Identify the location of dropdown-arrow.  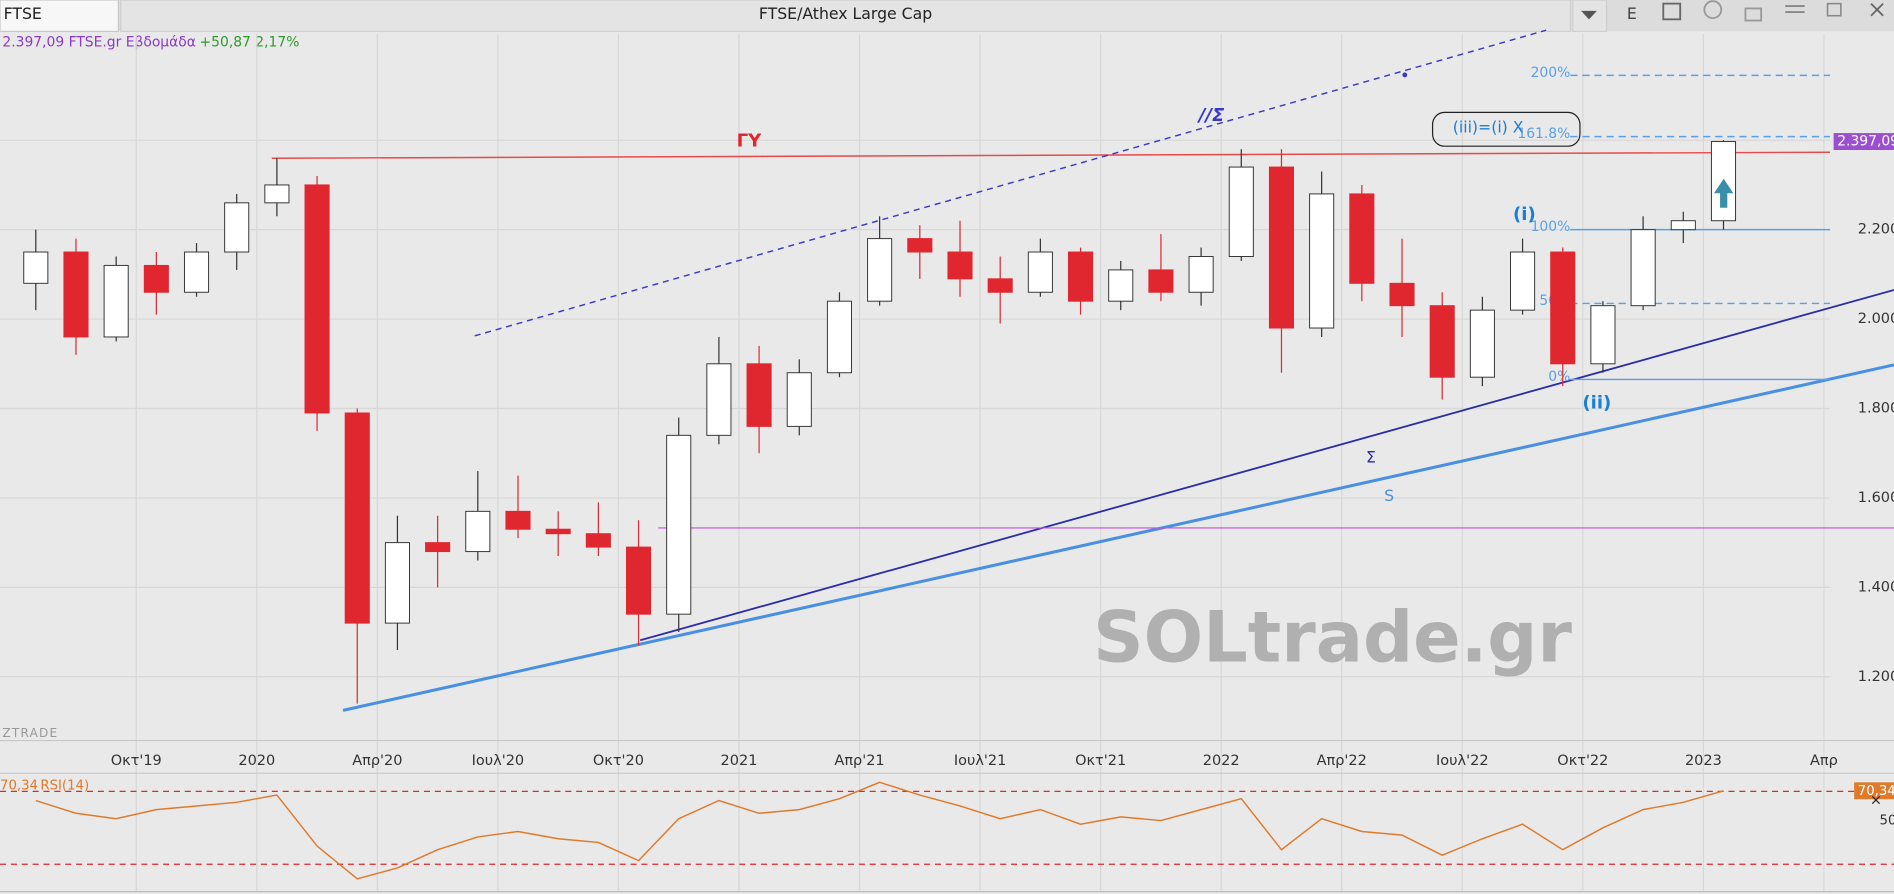
(1589, 15).